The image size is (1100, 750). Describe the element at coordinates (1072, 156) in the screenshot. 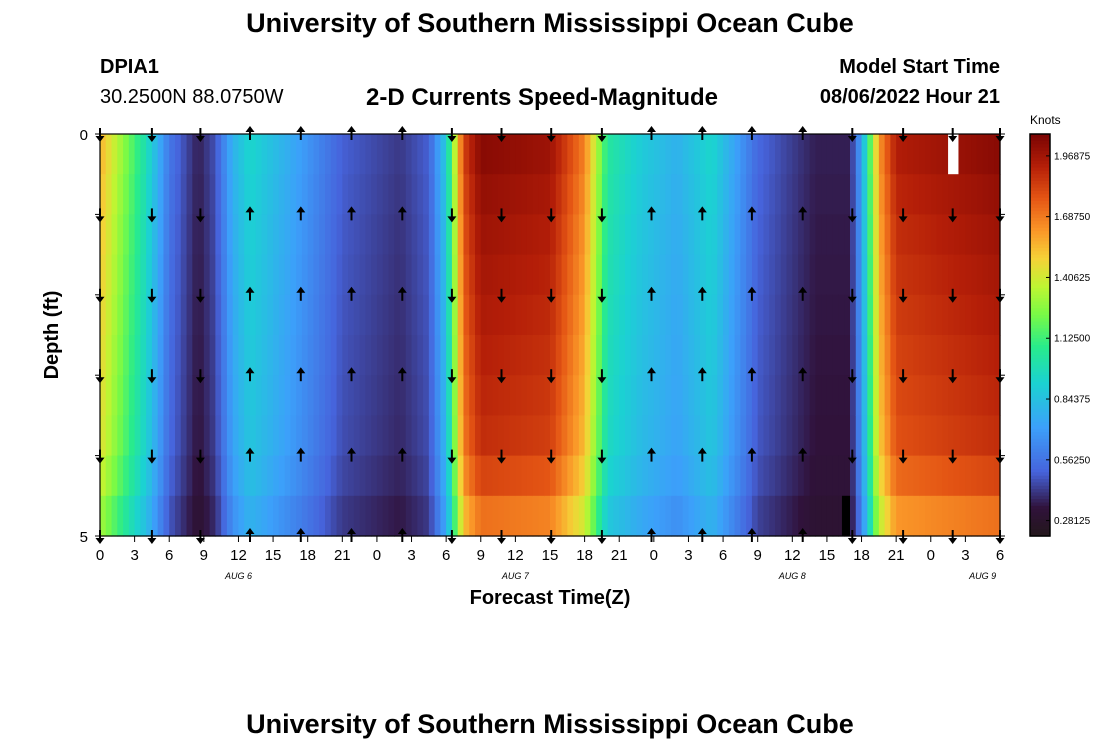

I see `colorbar-tick-label: 1.96875` at that location.